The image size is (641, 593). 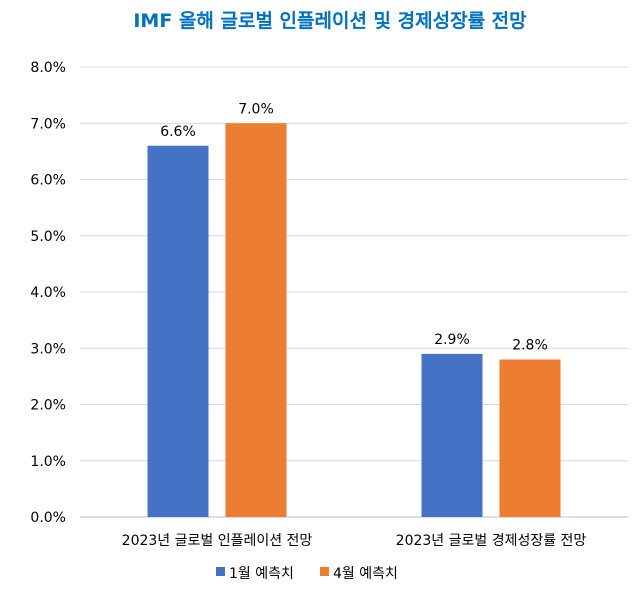 What do you see at coordinates (48, 124) in the screenshot?
I see `y-tick-label: 7.0%` at bounding box center [48, 124].